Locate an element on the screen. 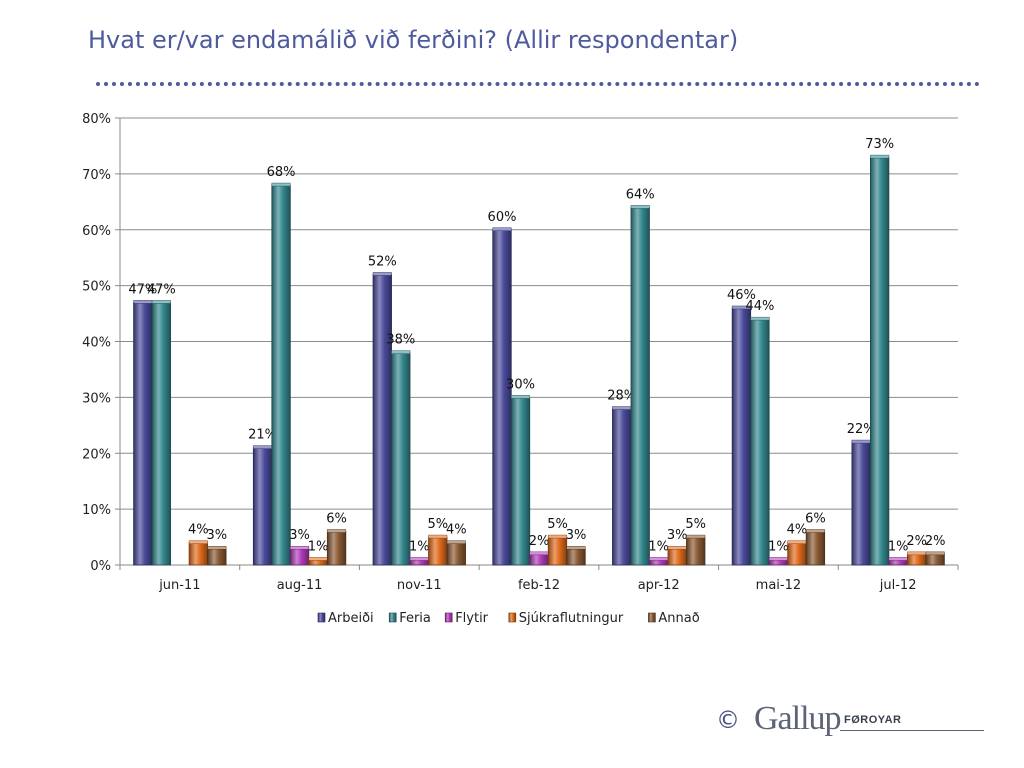 This screenshot has width=1024, height=768. data-label: 60% is located at coordinates (502, 217).